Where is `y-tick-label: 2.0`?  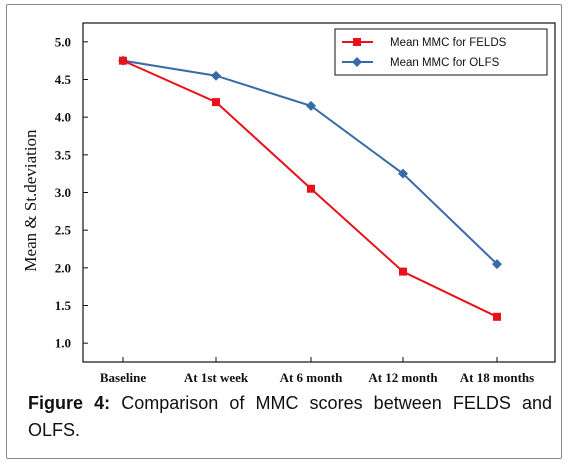
y-tick-label: 2.0 is located at coordinates (63, 267).